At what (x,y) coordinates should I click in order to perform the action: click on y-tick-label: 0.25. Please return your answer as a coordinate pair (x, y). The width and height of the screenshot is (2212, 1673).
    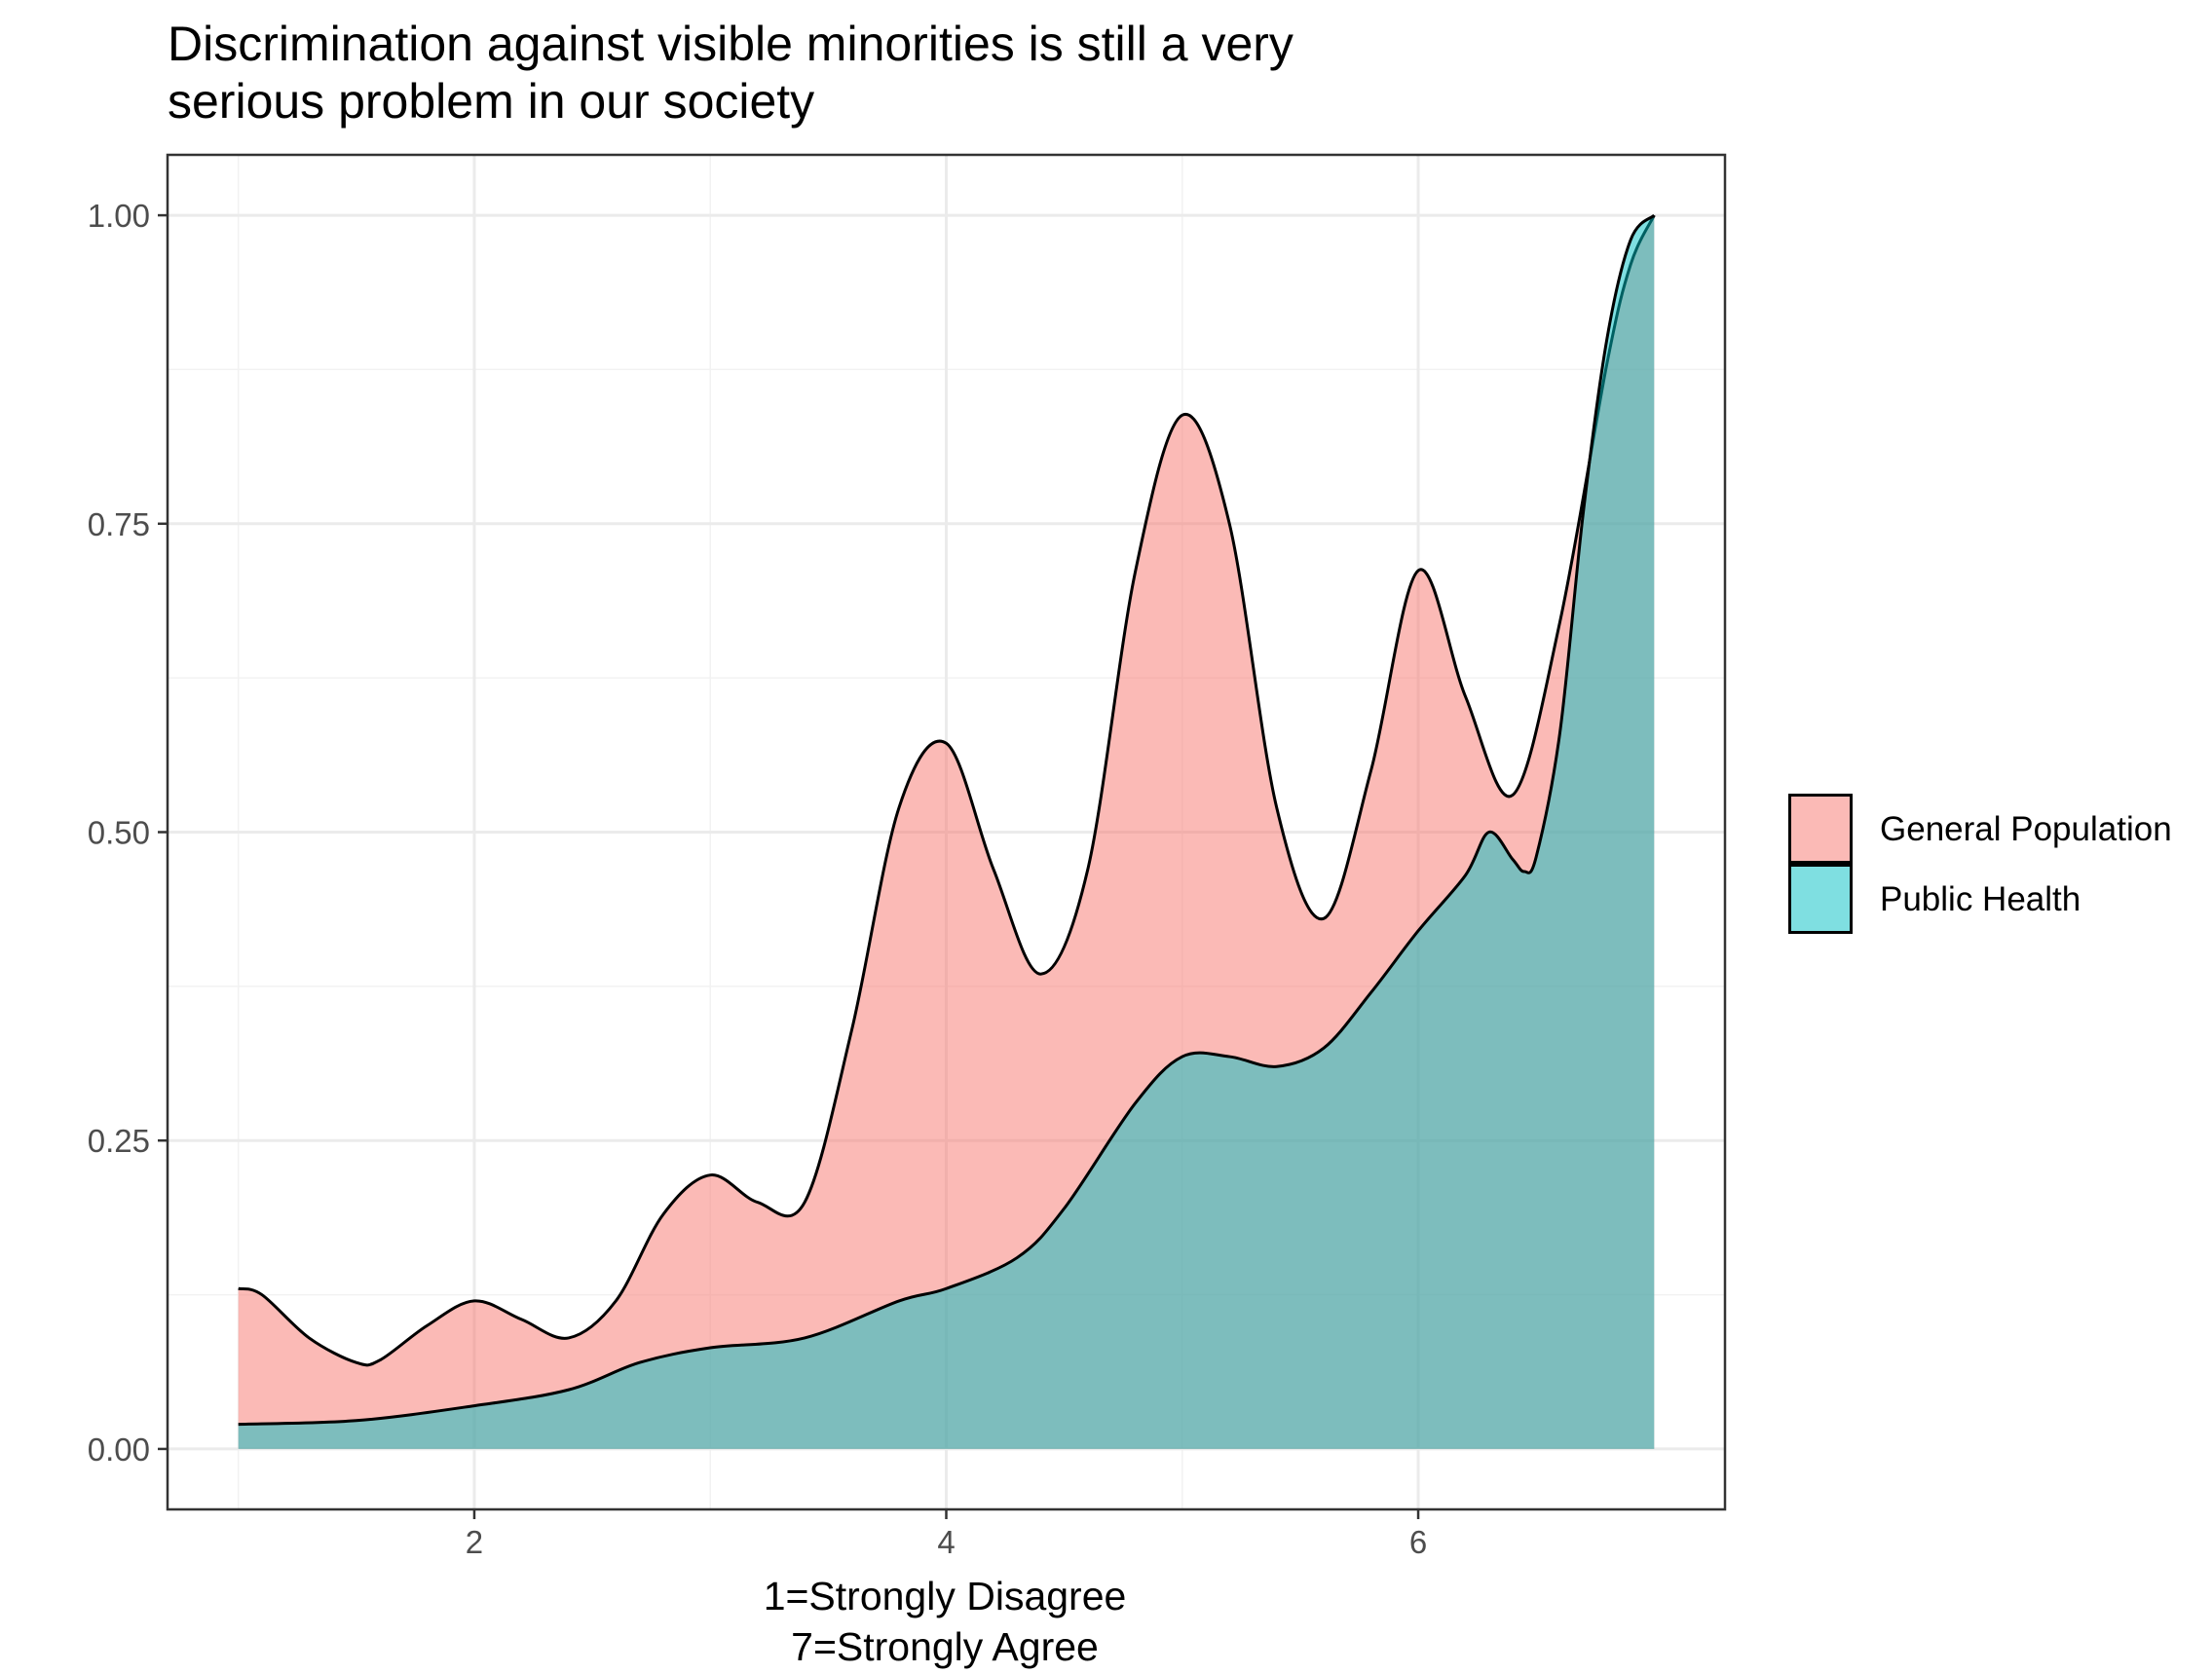
    Looking at the image, I should click on (119, 1141).